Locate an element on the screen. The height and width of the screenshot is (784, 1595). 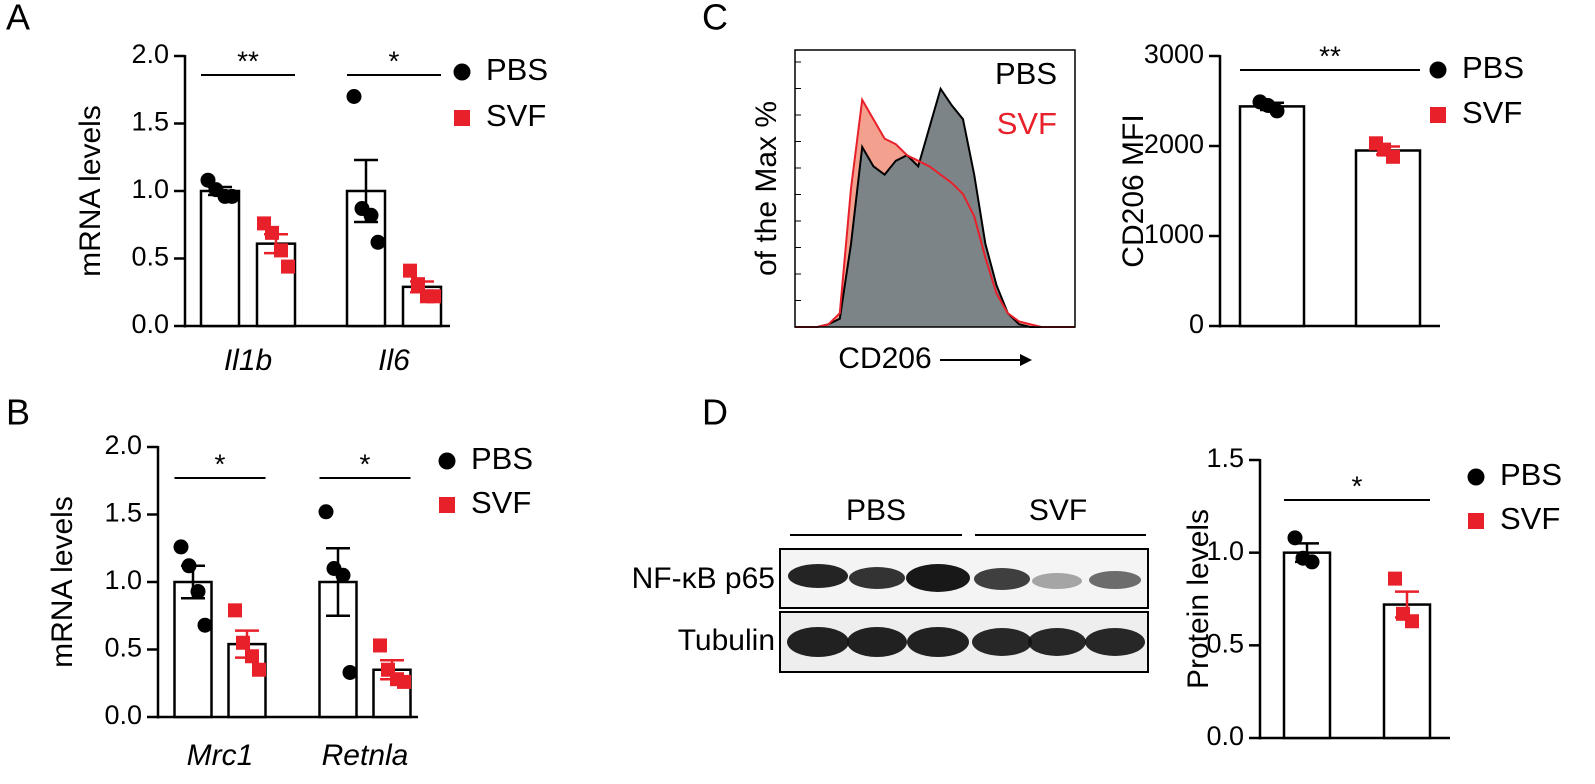
y-tick-label: 2000 is located at coordinates (1174, 144).